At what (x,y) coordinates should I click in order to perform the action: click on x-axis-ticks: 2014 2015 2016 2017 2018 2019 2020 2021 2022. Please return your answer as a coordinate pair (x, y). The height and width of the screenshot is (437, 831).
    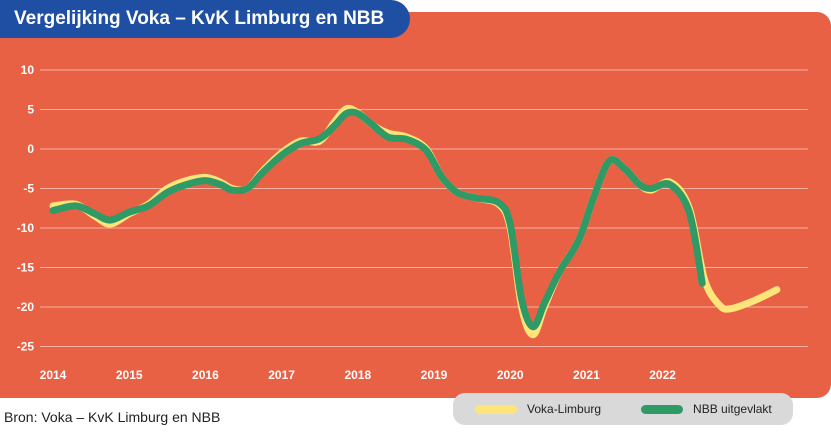
    Looking at the image, I should click on (358, 375).